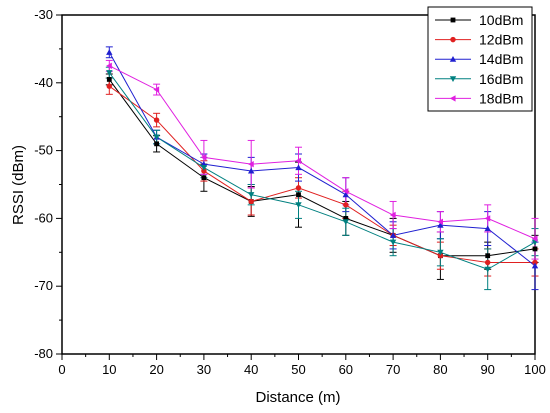 This screenshot has height=413, width=550. I want to click on x-tick-label: 10, so click(109, 369).